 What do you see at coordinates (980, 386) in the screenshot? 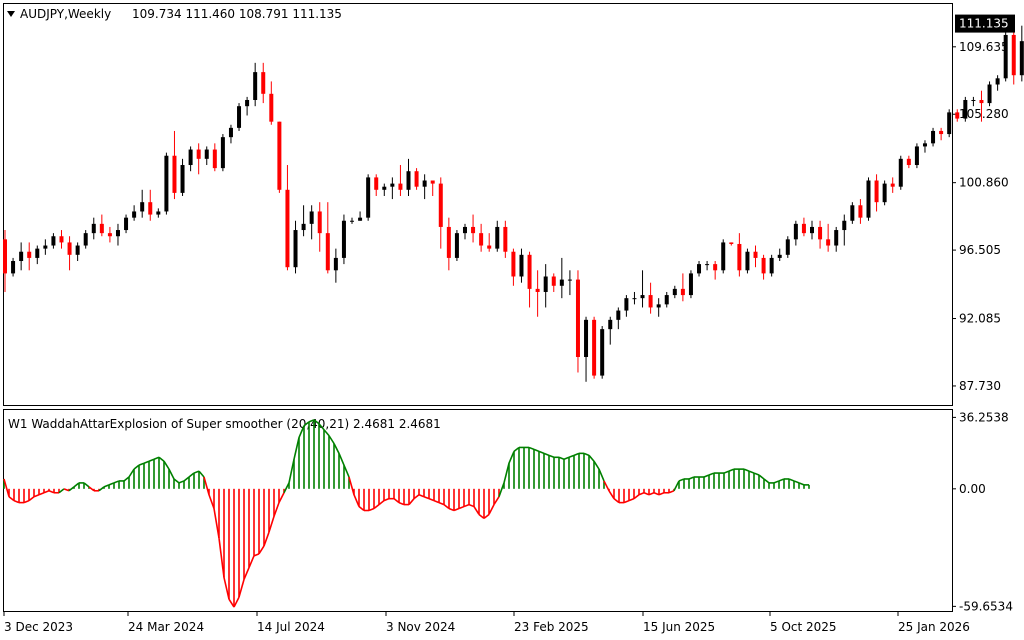
I see `price-tick-label: 87.730` at bounding box center [980, 386].